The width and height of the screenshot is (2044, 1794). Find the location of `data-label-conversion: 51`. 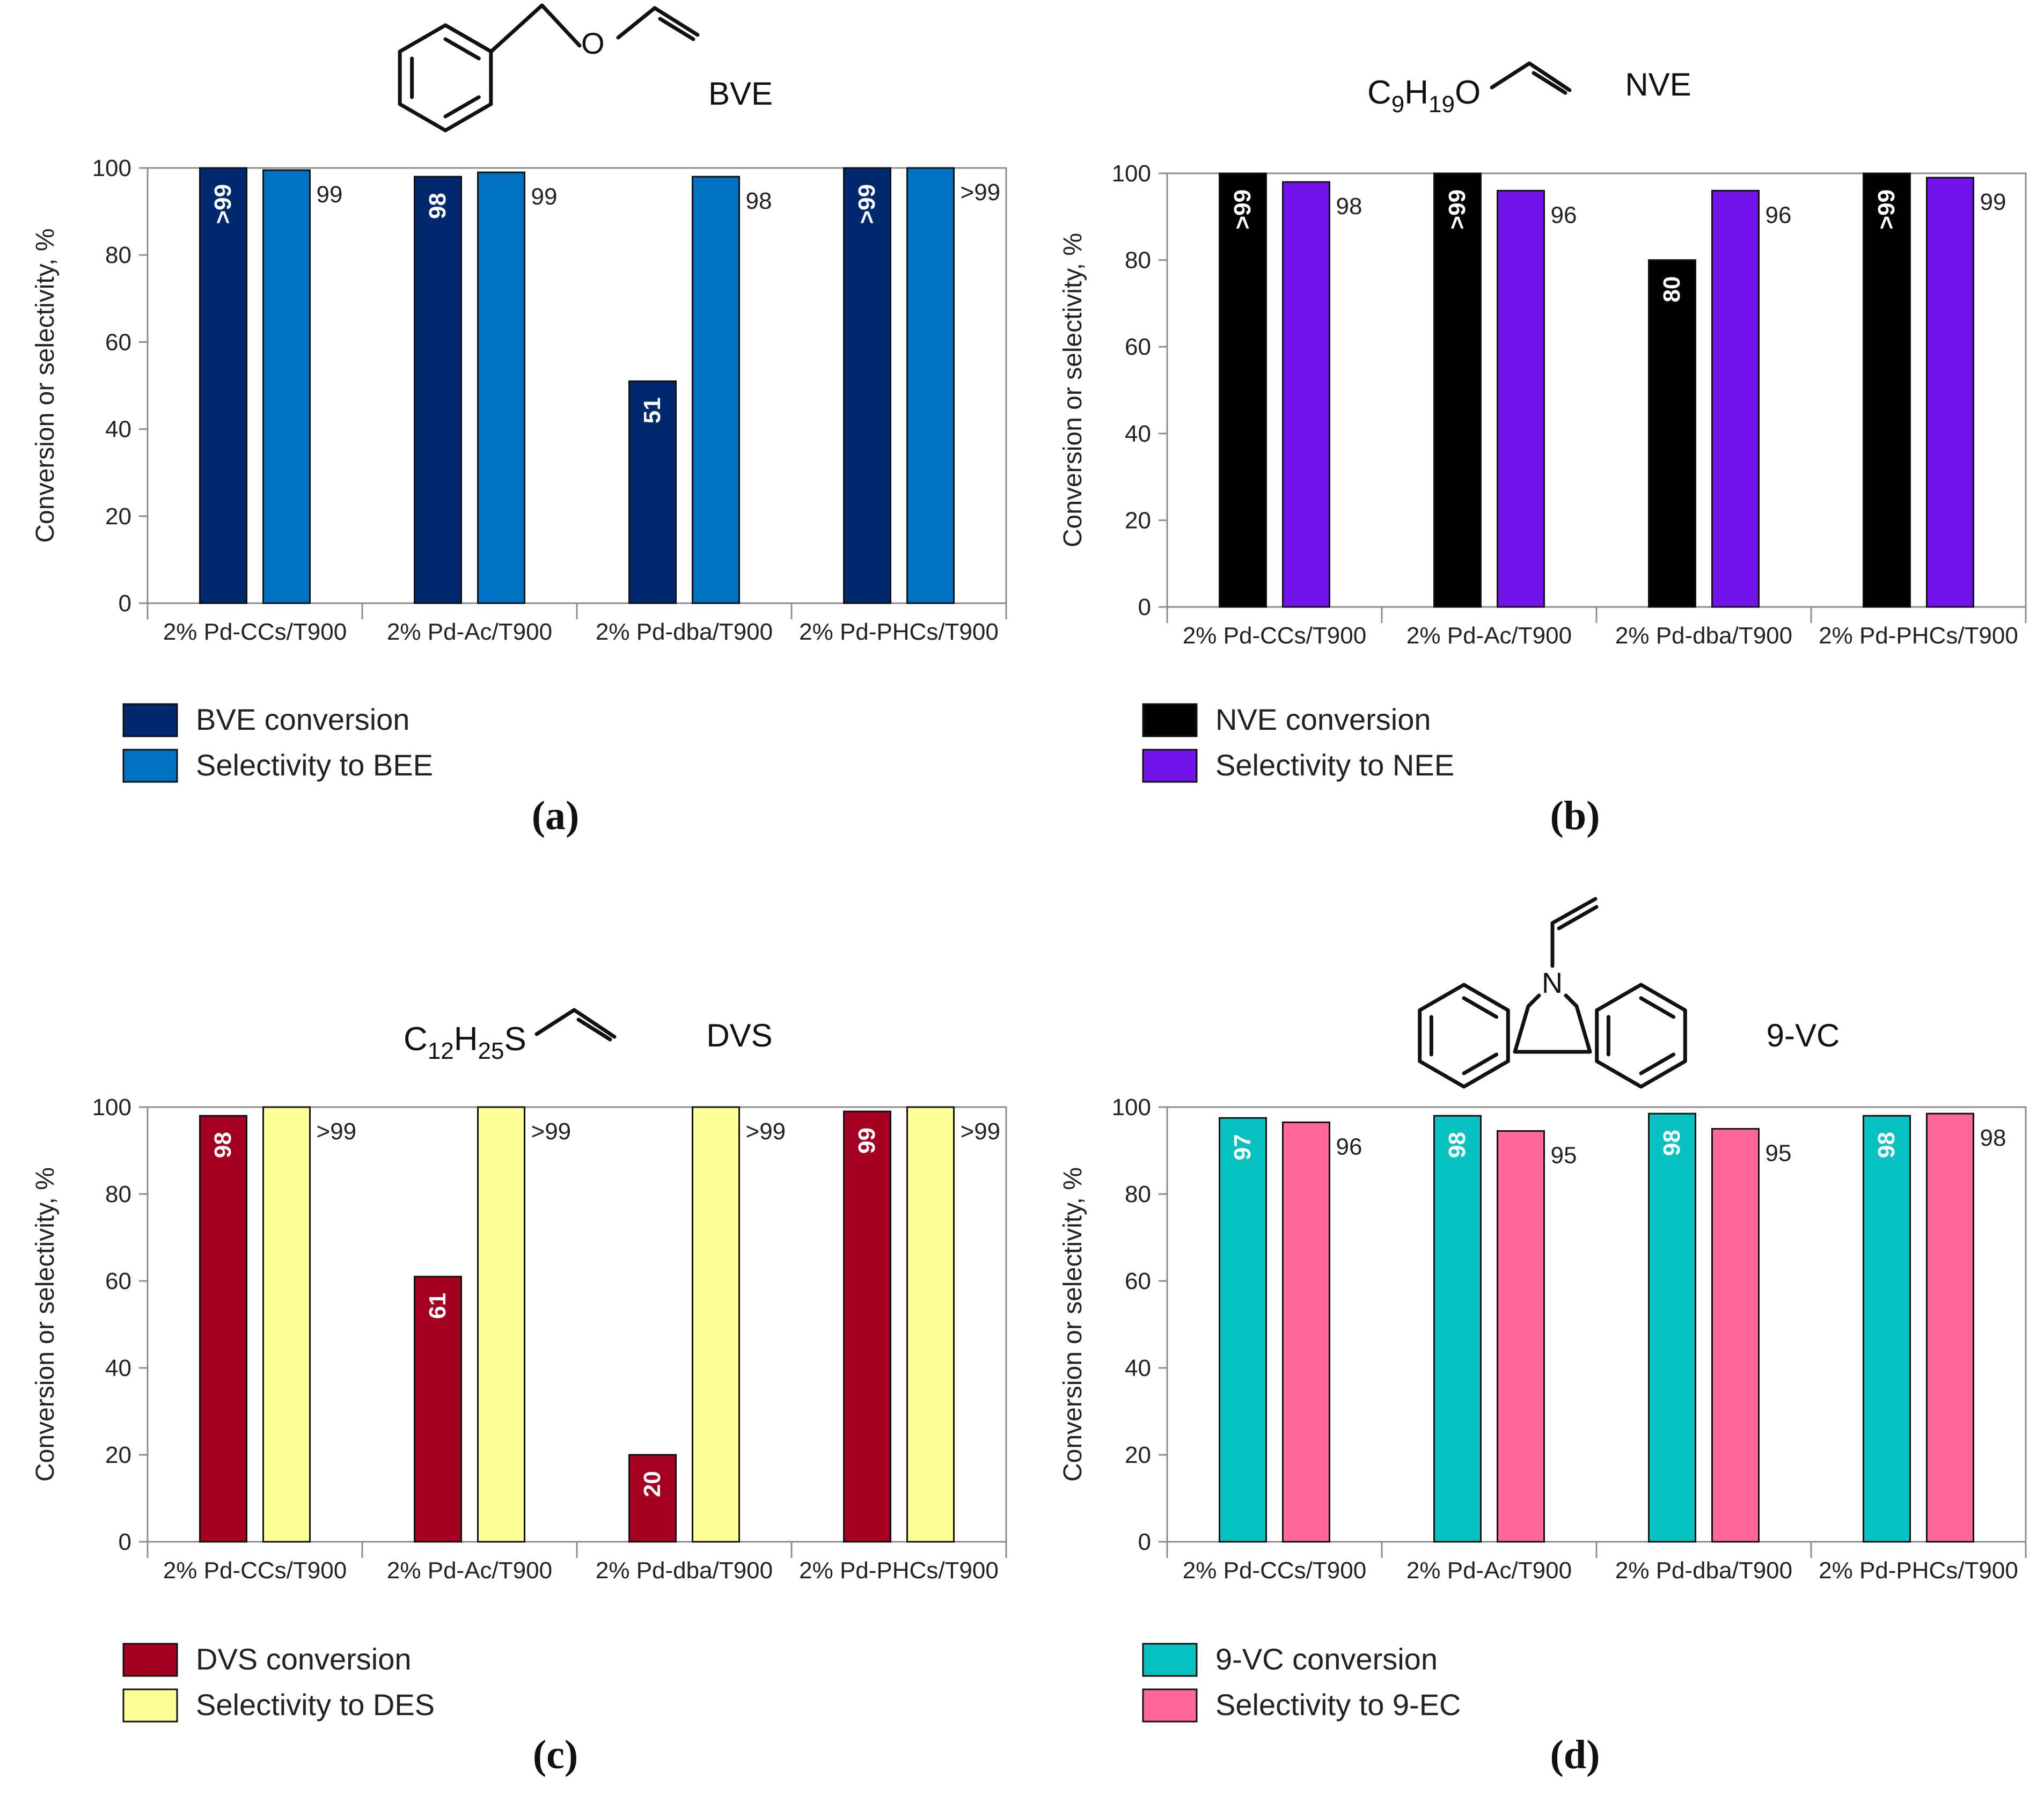

data-label-conversion: 51 is located at coordinates (652, 410).